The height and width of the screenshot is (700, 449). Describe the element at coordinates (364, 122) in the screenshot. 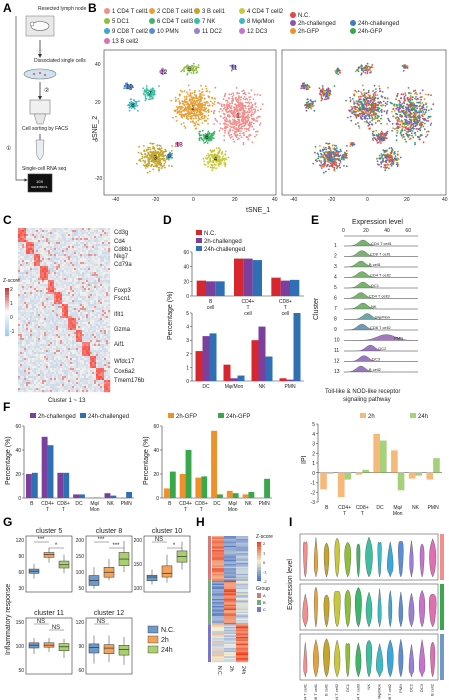

I see `tsne-plot-conditions` at that location.